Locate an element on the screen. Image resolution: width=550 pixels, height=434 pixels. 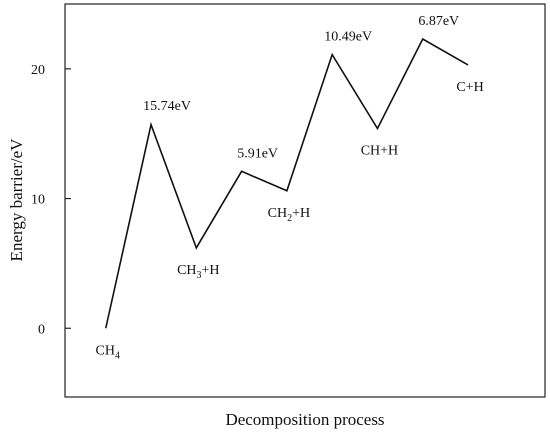
energy-value-label: 15.74eV is located at coordinates (167, 106).